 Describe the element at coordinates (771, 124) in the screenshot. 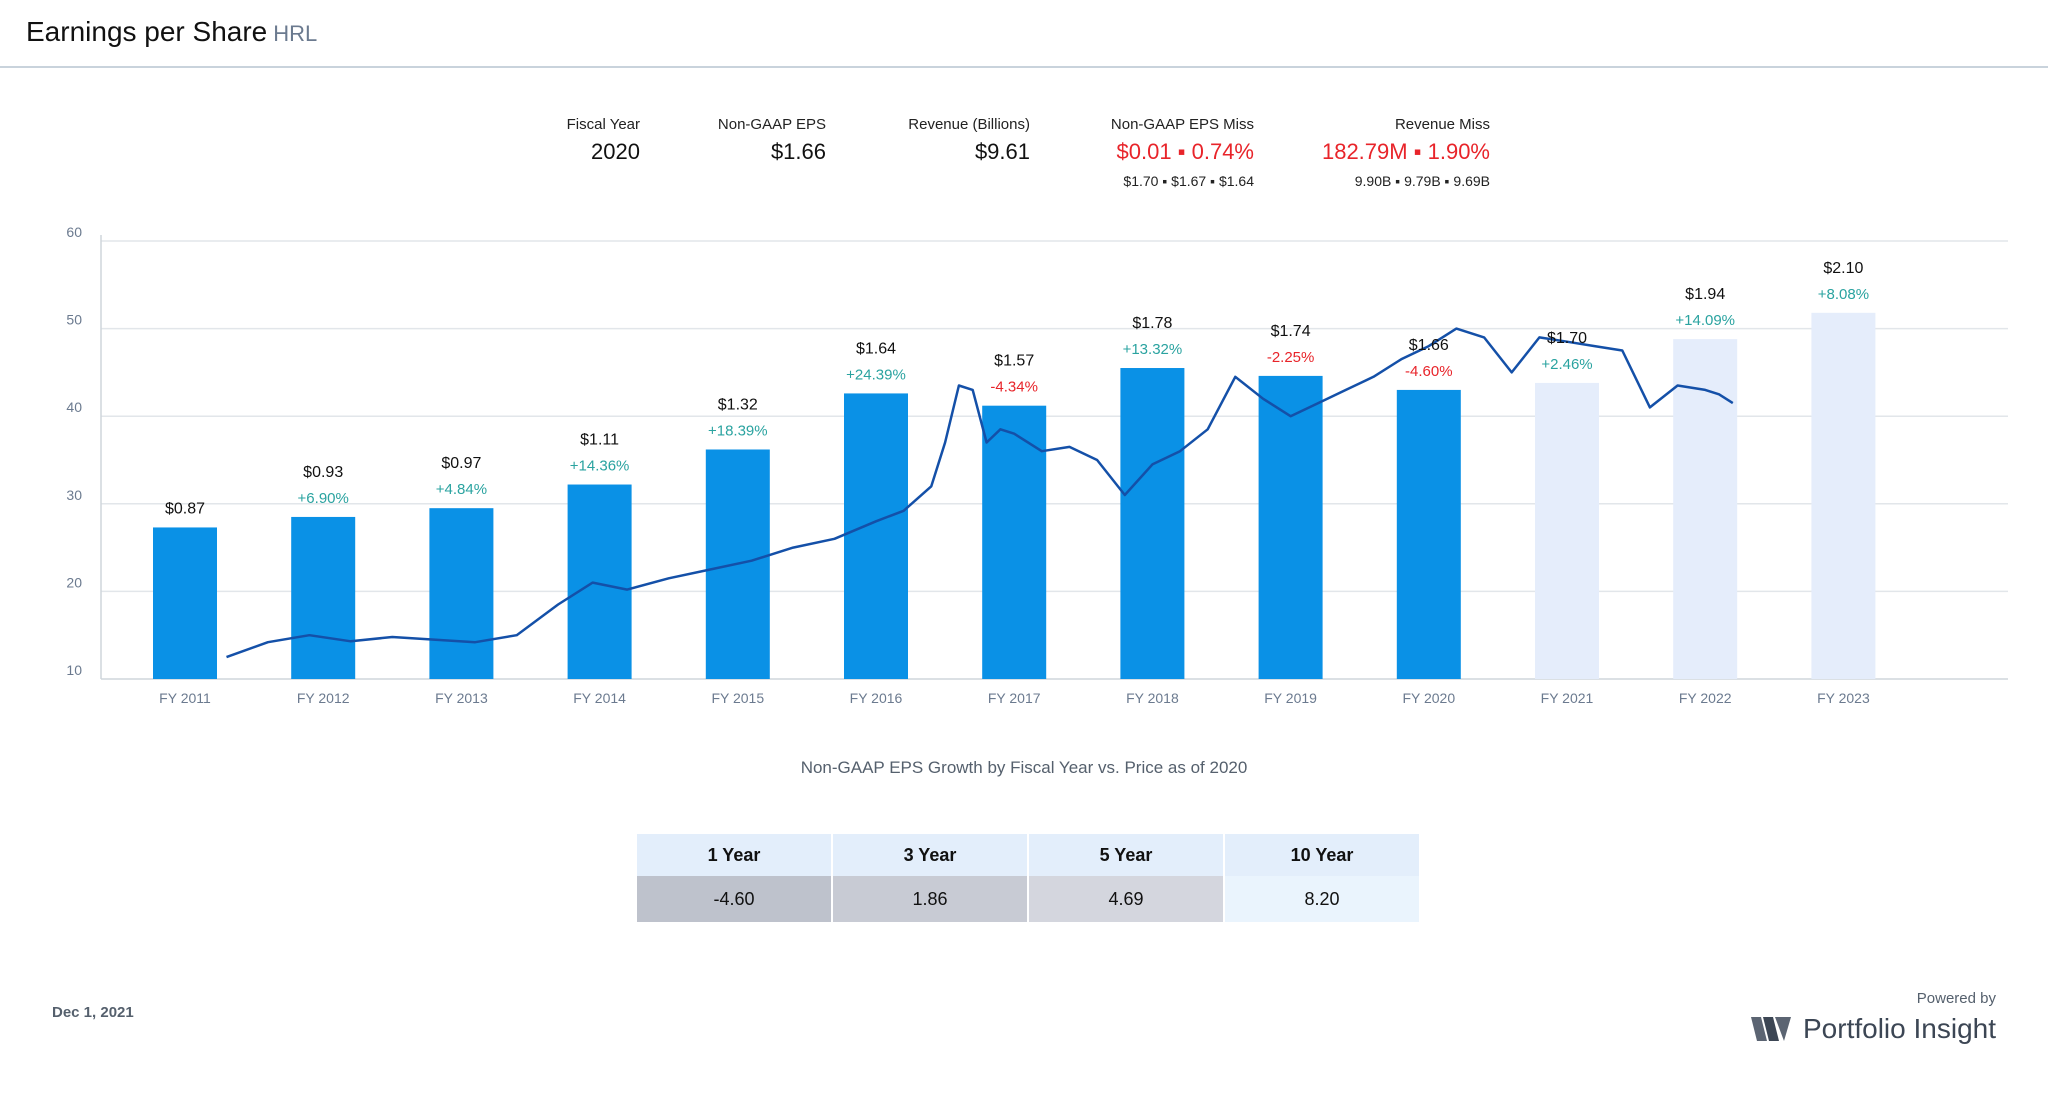

I see `stat-label: Non-GAAP EPS` at that location.